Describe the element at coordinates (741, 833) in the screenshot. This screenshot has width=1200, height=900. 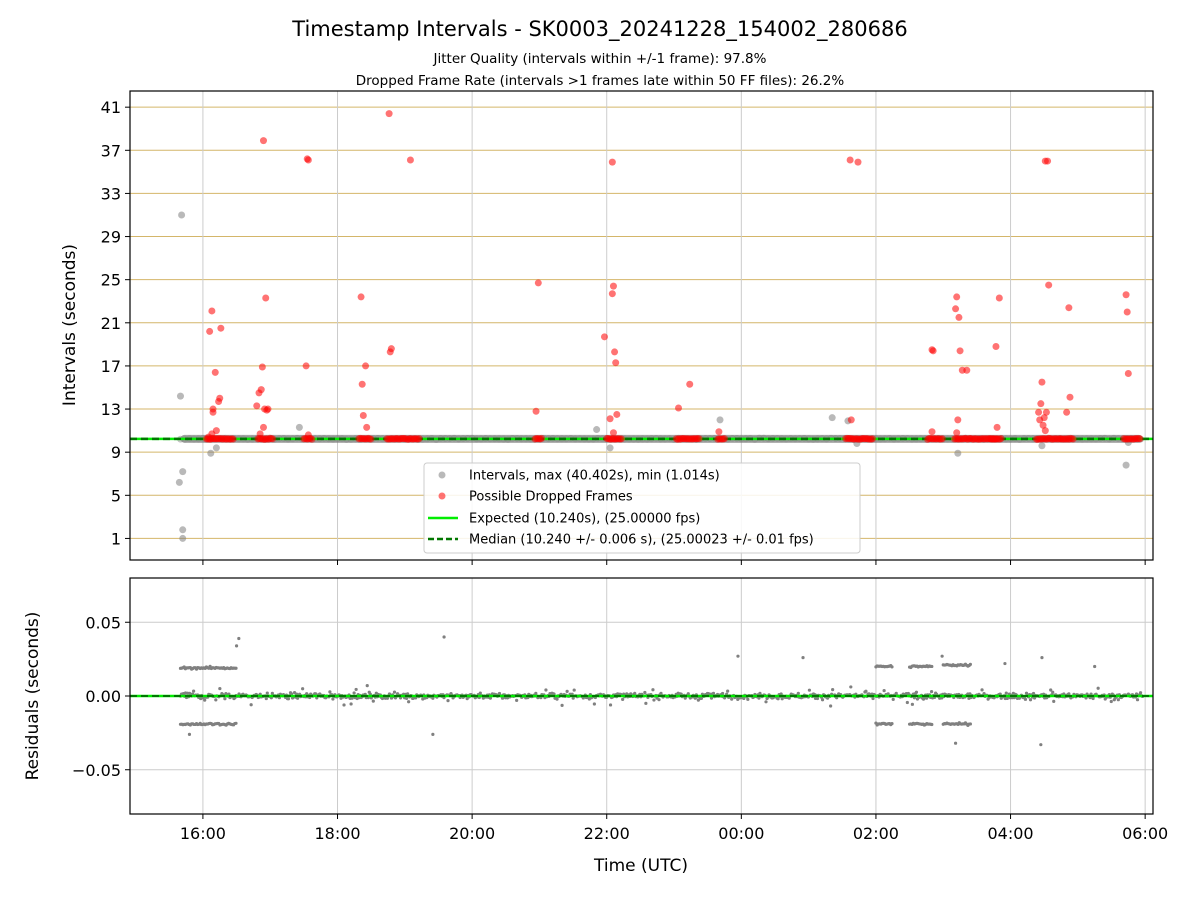
I see `x-tick-label: 00:00` at that location.